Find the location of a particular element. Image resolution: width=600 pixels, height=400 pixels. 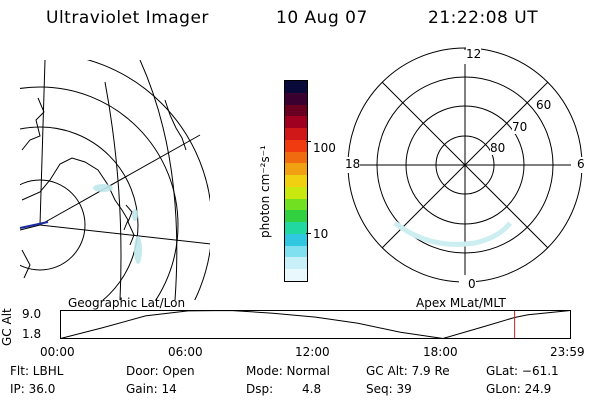

door-info: Door: Open is located at coordinates (160, 371).